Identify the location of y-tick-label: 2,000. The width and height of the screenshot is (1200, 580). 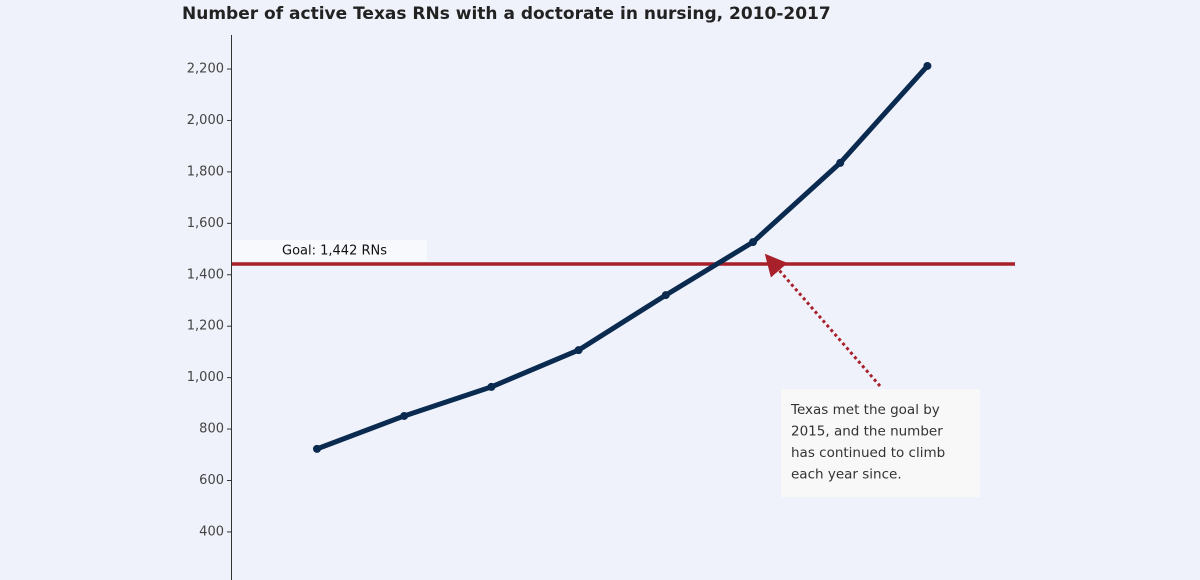
(205, 120).